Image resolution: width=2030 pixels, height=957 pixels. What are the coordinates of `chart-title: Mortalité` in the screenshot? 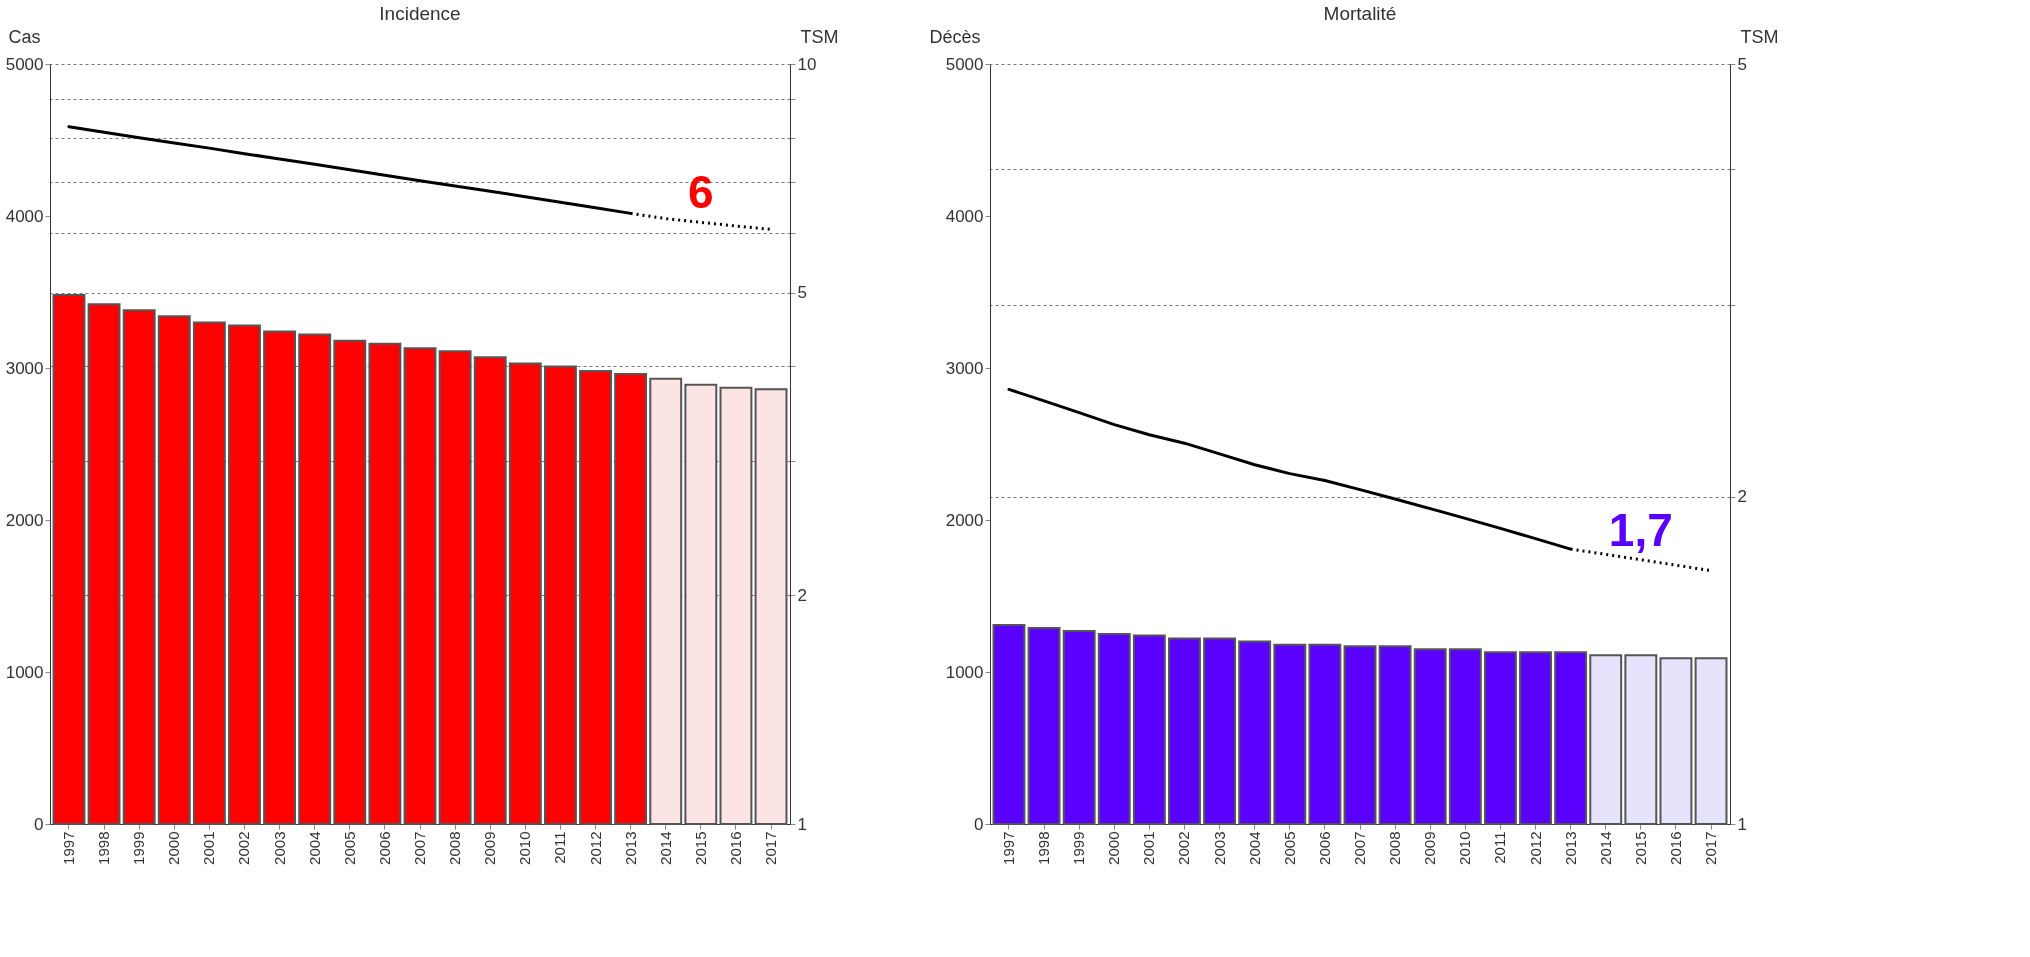 It's located at (1360, 13).